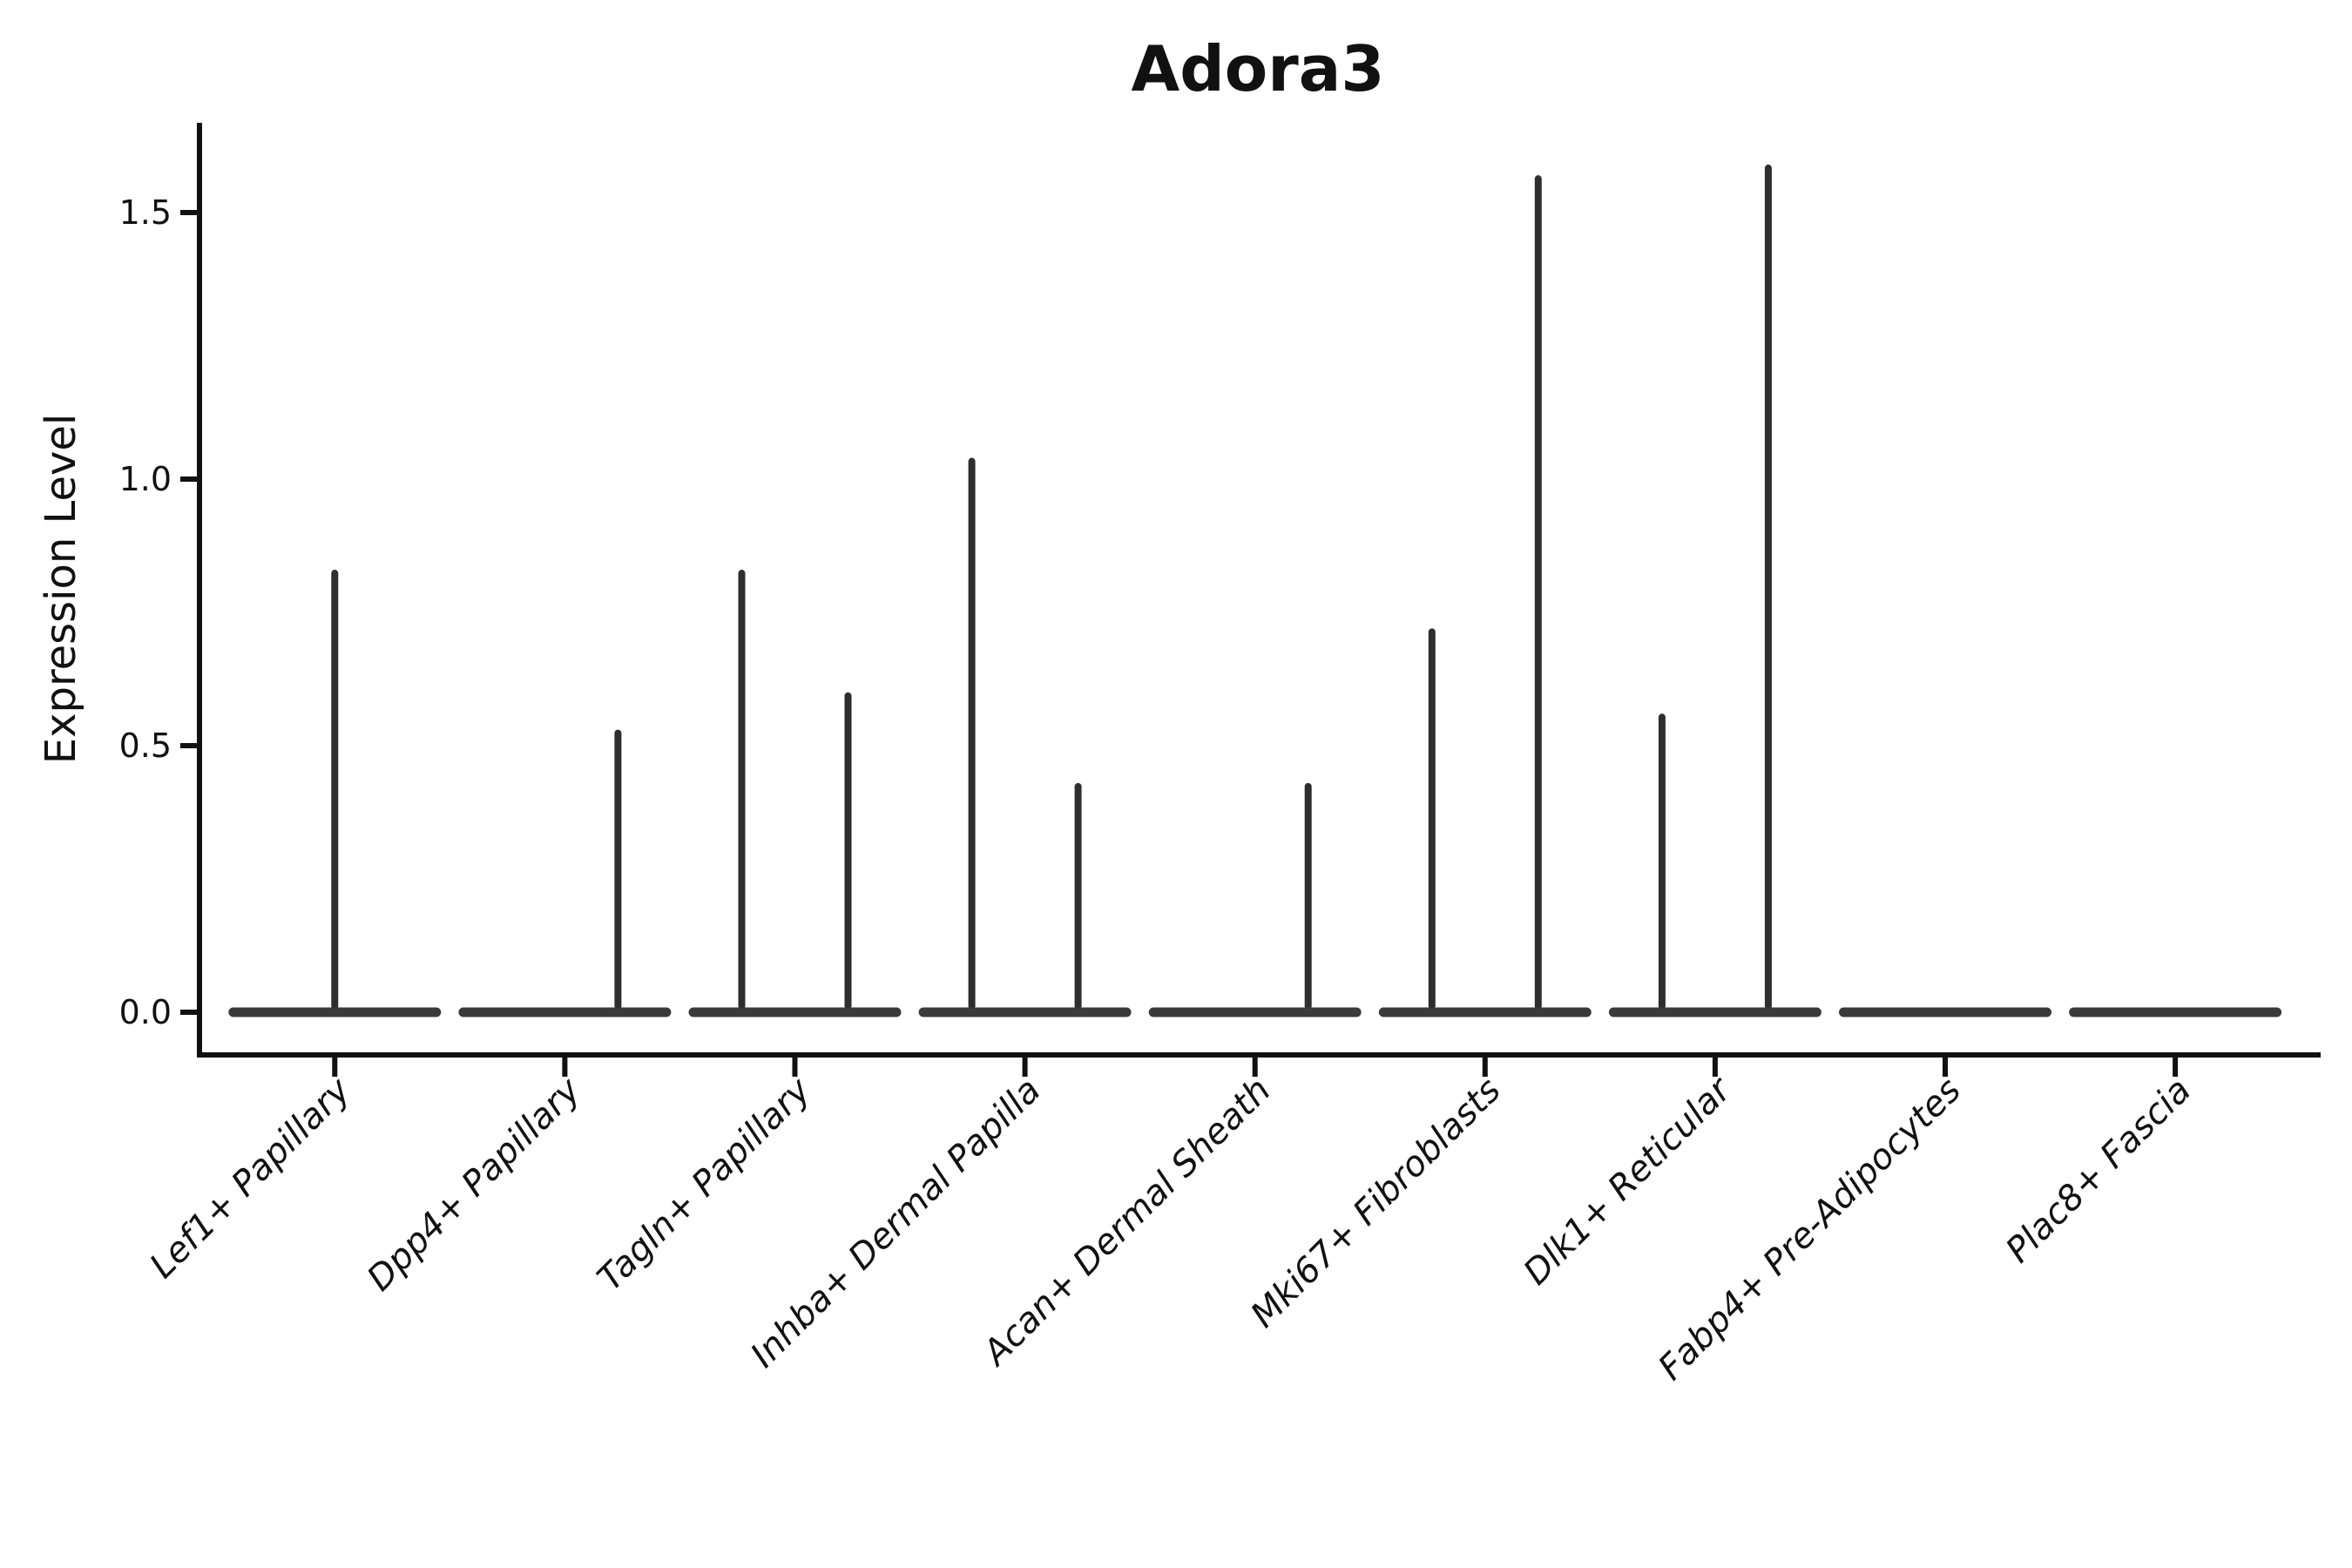 This screenshot has width=2352, height=1568. What do you see at coordinates (250, 1178) in the screenshot?
I see `x-tick-label: Lef1+ Papillary` at bounding box center [250, 1178].